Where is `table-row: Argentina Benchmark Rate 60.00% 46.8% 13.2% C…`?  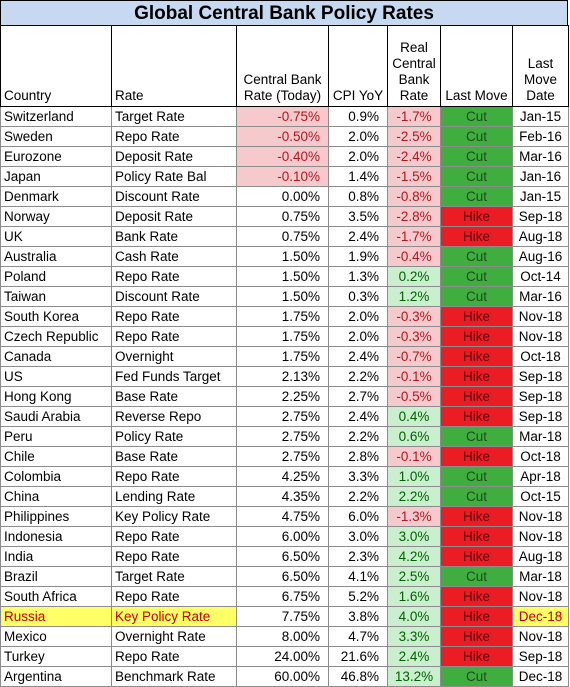 table-row: Argentina Benchmark Rate 60.00% 46.8% 13.2% C… is located at coordinates (284, 676).